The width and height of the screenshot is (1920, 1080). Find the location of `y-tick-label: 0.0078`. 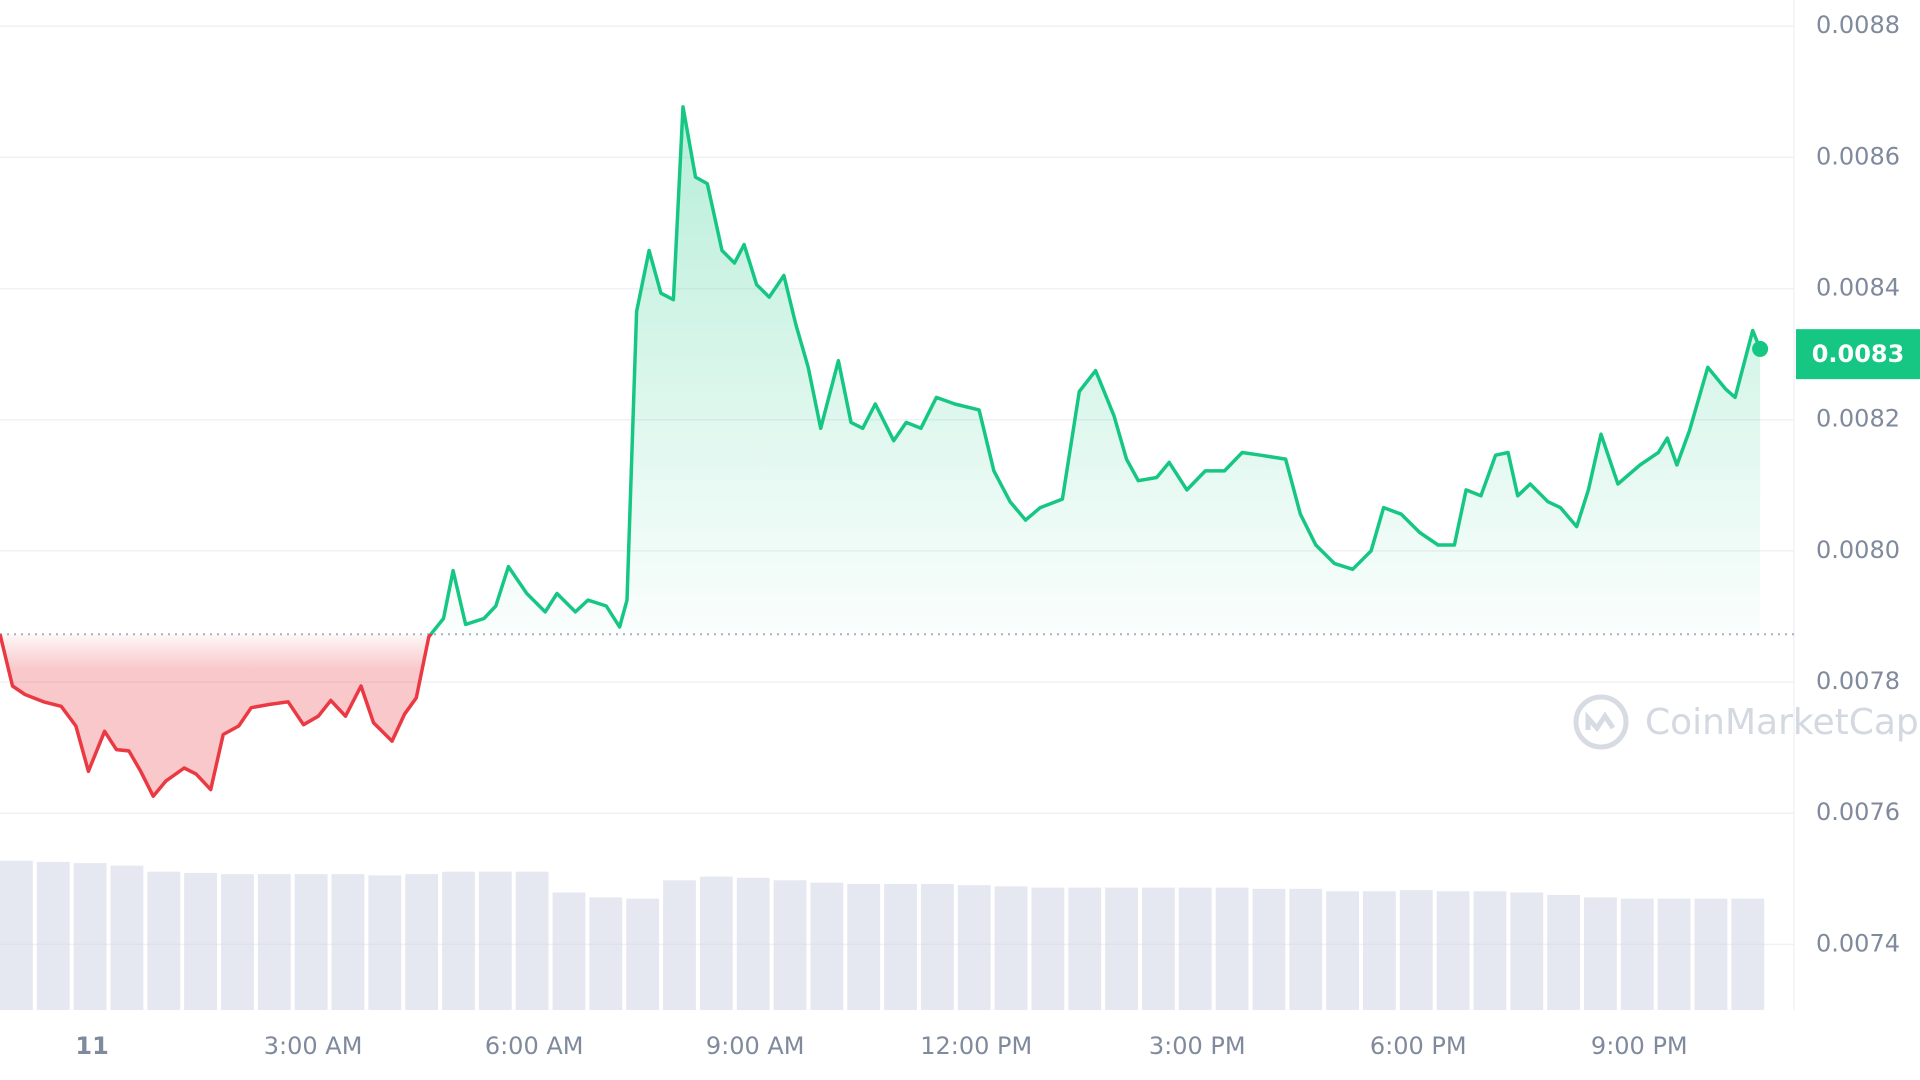

y-tick-label: 0.0078 is located at coordinates (1858, 681).